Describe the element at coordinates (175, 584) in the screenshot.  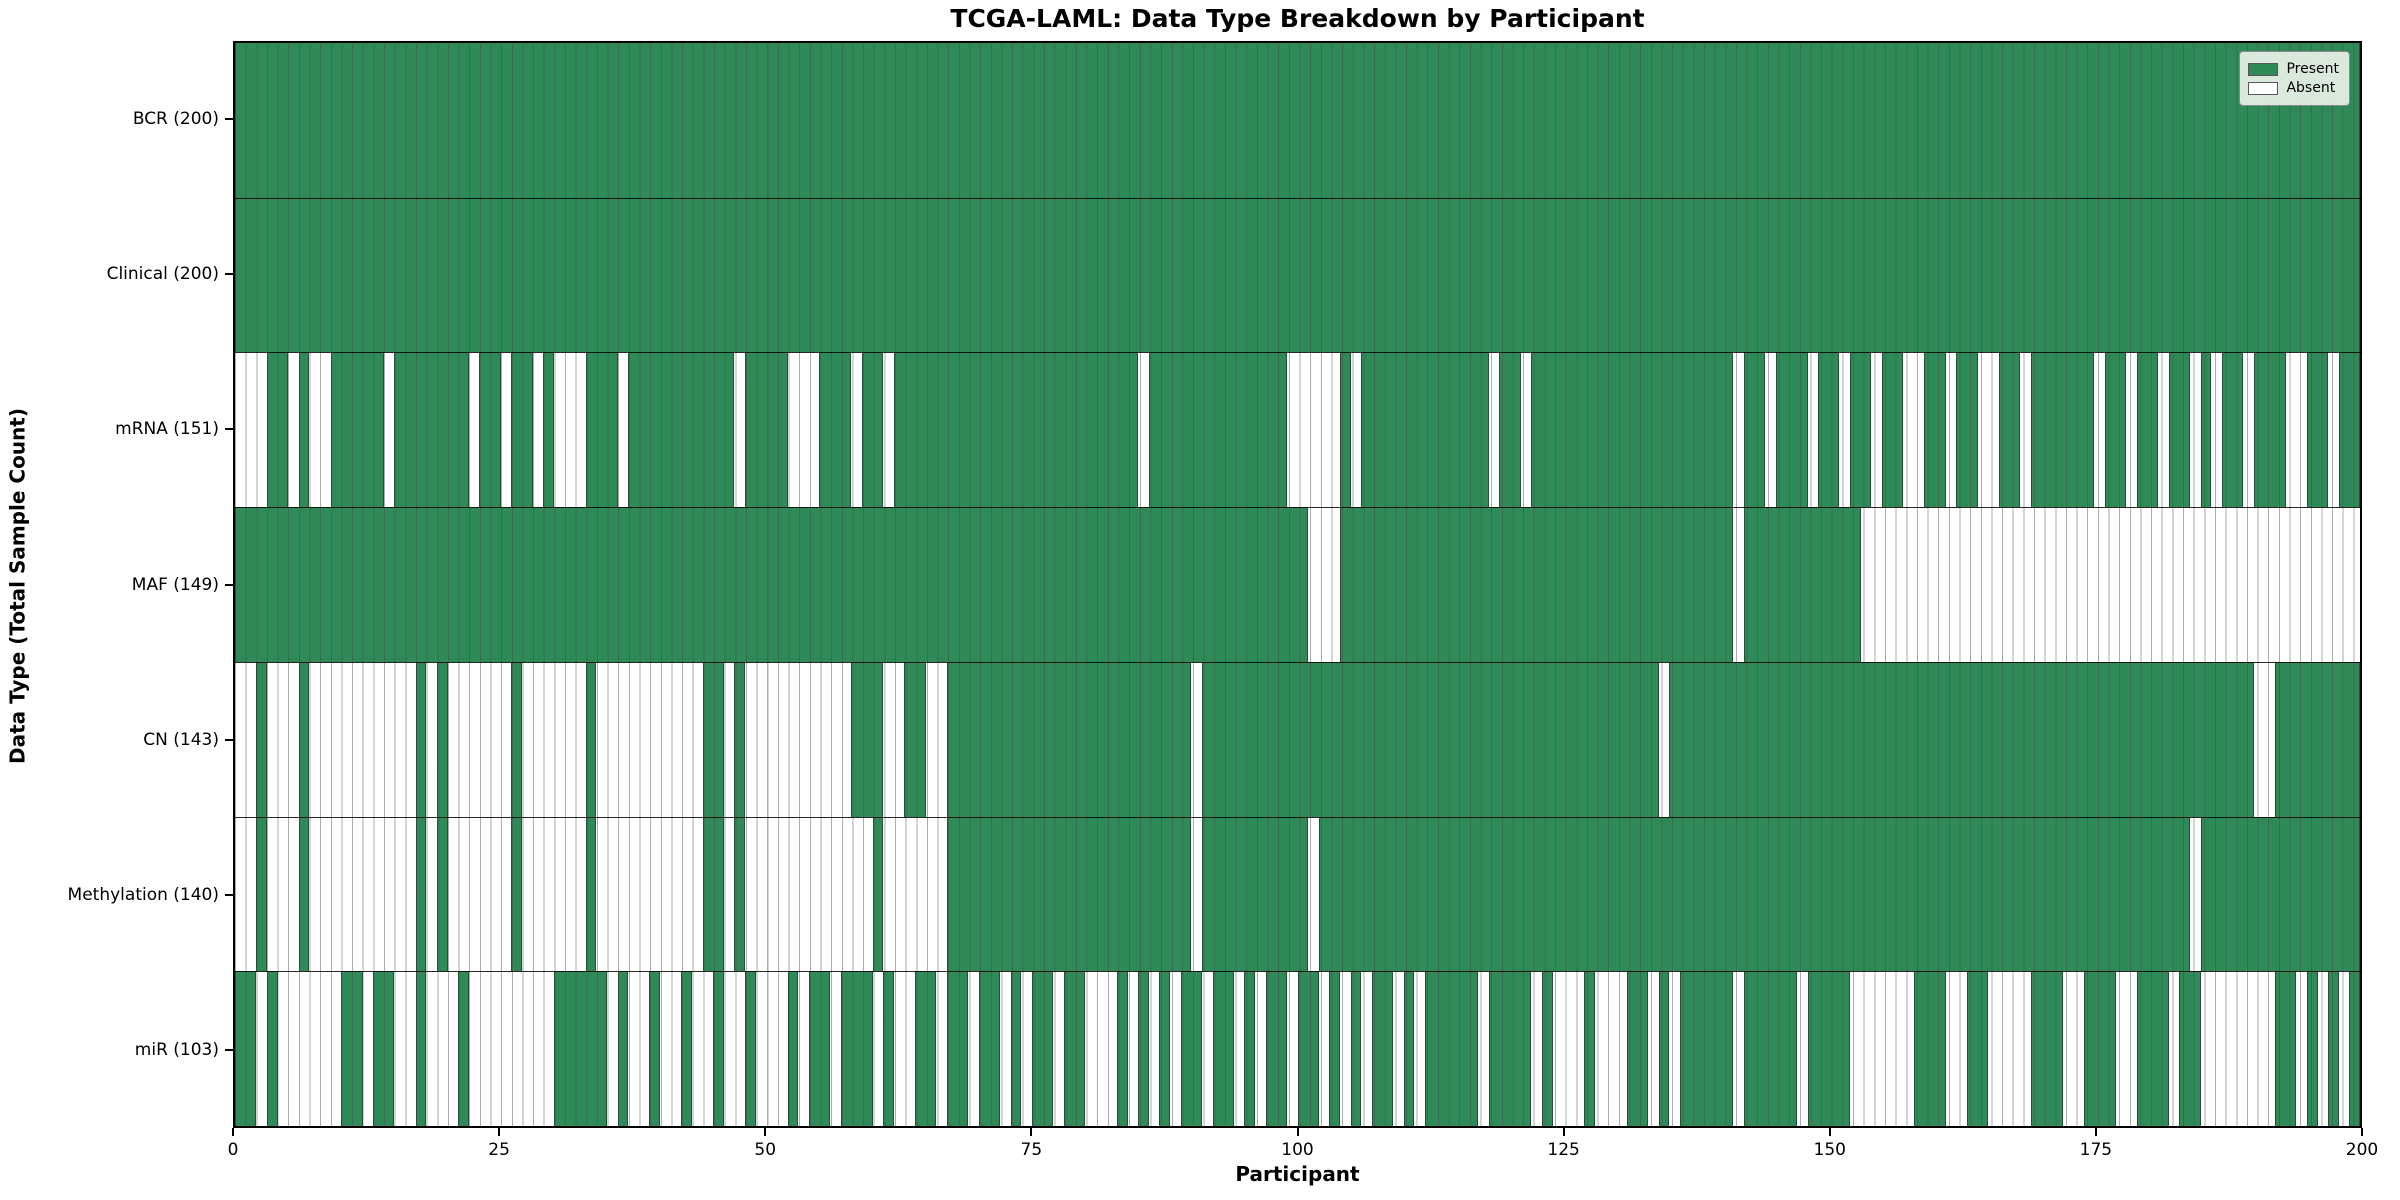
I see `row-label-MAF: MAF (149)` at that location.